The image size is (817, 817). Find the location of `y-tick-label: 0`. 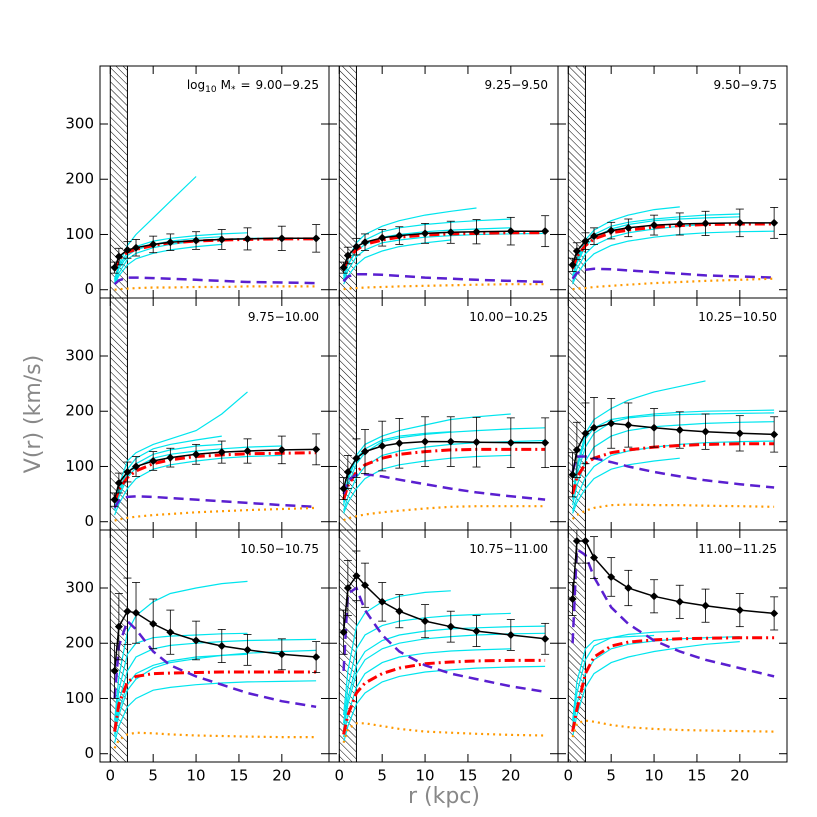

y-tick-label: 0 is located at coordinates (89, 753).